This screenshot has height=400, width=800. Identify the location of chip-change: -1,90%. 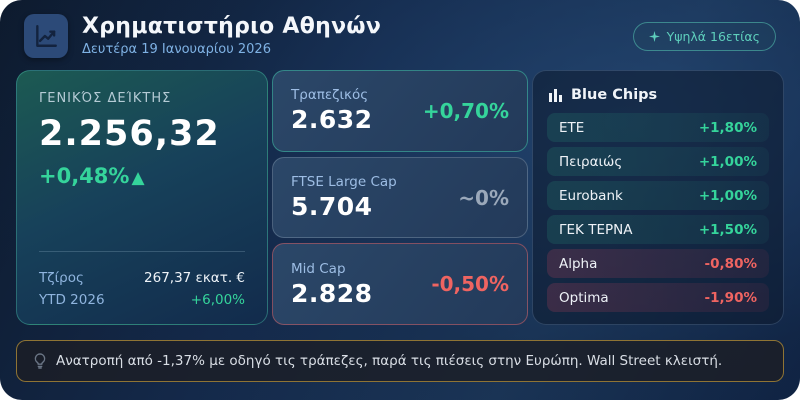
(730, 297).